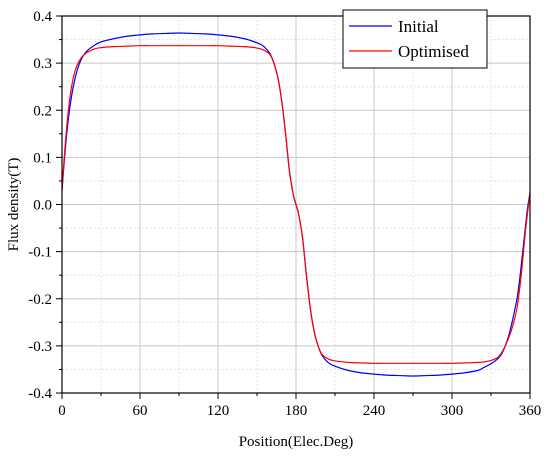 The height and width of the screenshot is (456, 550). What do you see at coordinates (42, 111) in the screenshot?
I see `y-tick-label: 0.2` at bounding box center [42, 111].